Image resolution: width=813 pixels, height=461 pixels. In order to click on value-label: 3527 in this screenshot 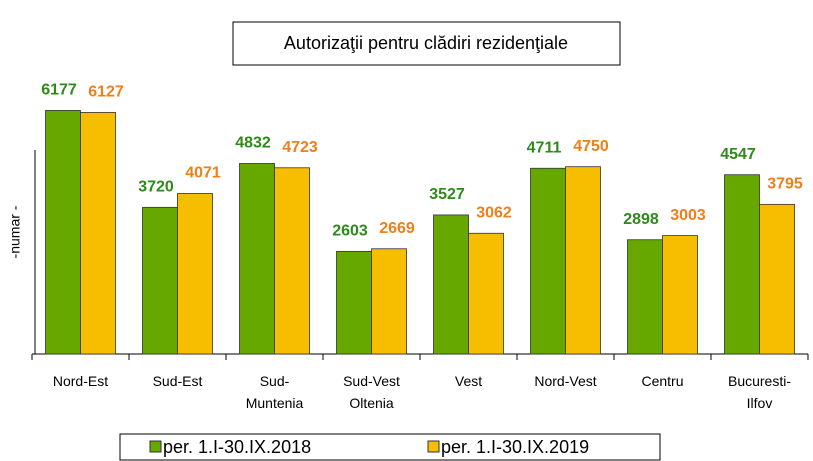, I will do `click(447, 194)`.